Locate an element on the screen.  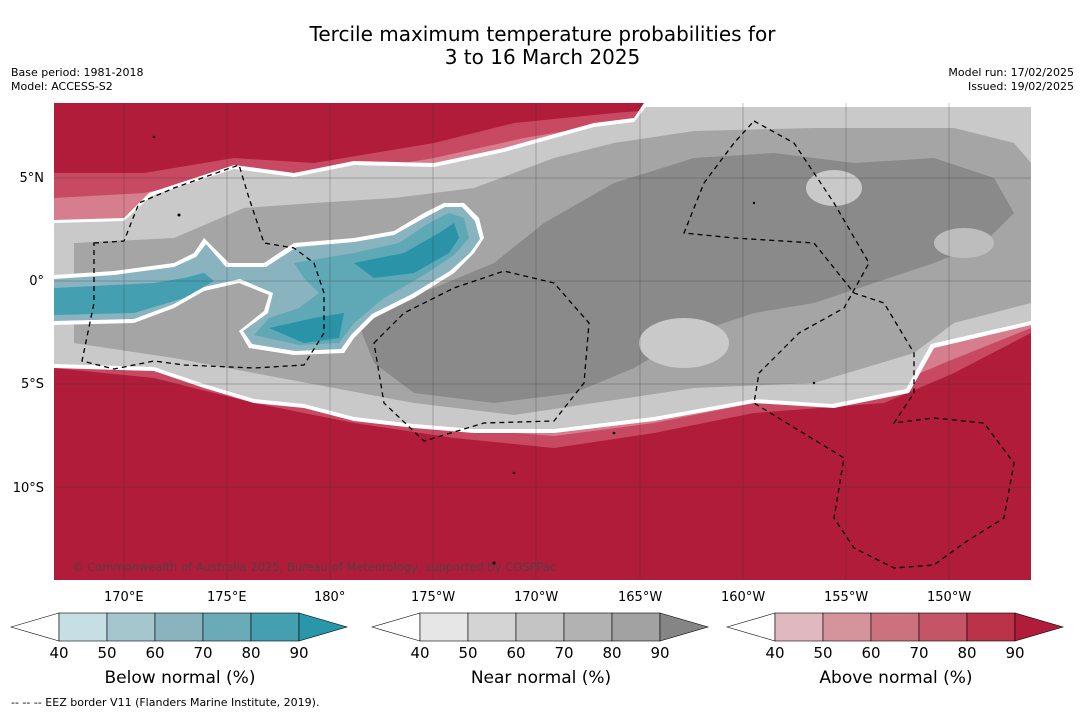
colorbar-below-tick-60: 60 is located at coordinates (155, 653).